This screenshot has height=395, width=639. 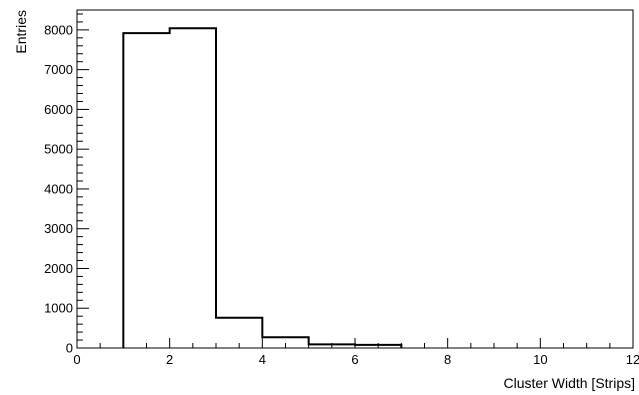 I want to click on y-tick-label: 1000, so click(x=58, y=308).